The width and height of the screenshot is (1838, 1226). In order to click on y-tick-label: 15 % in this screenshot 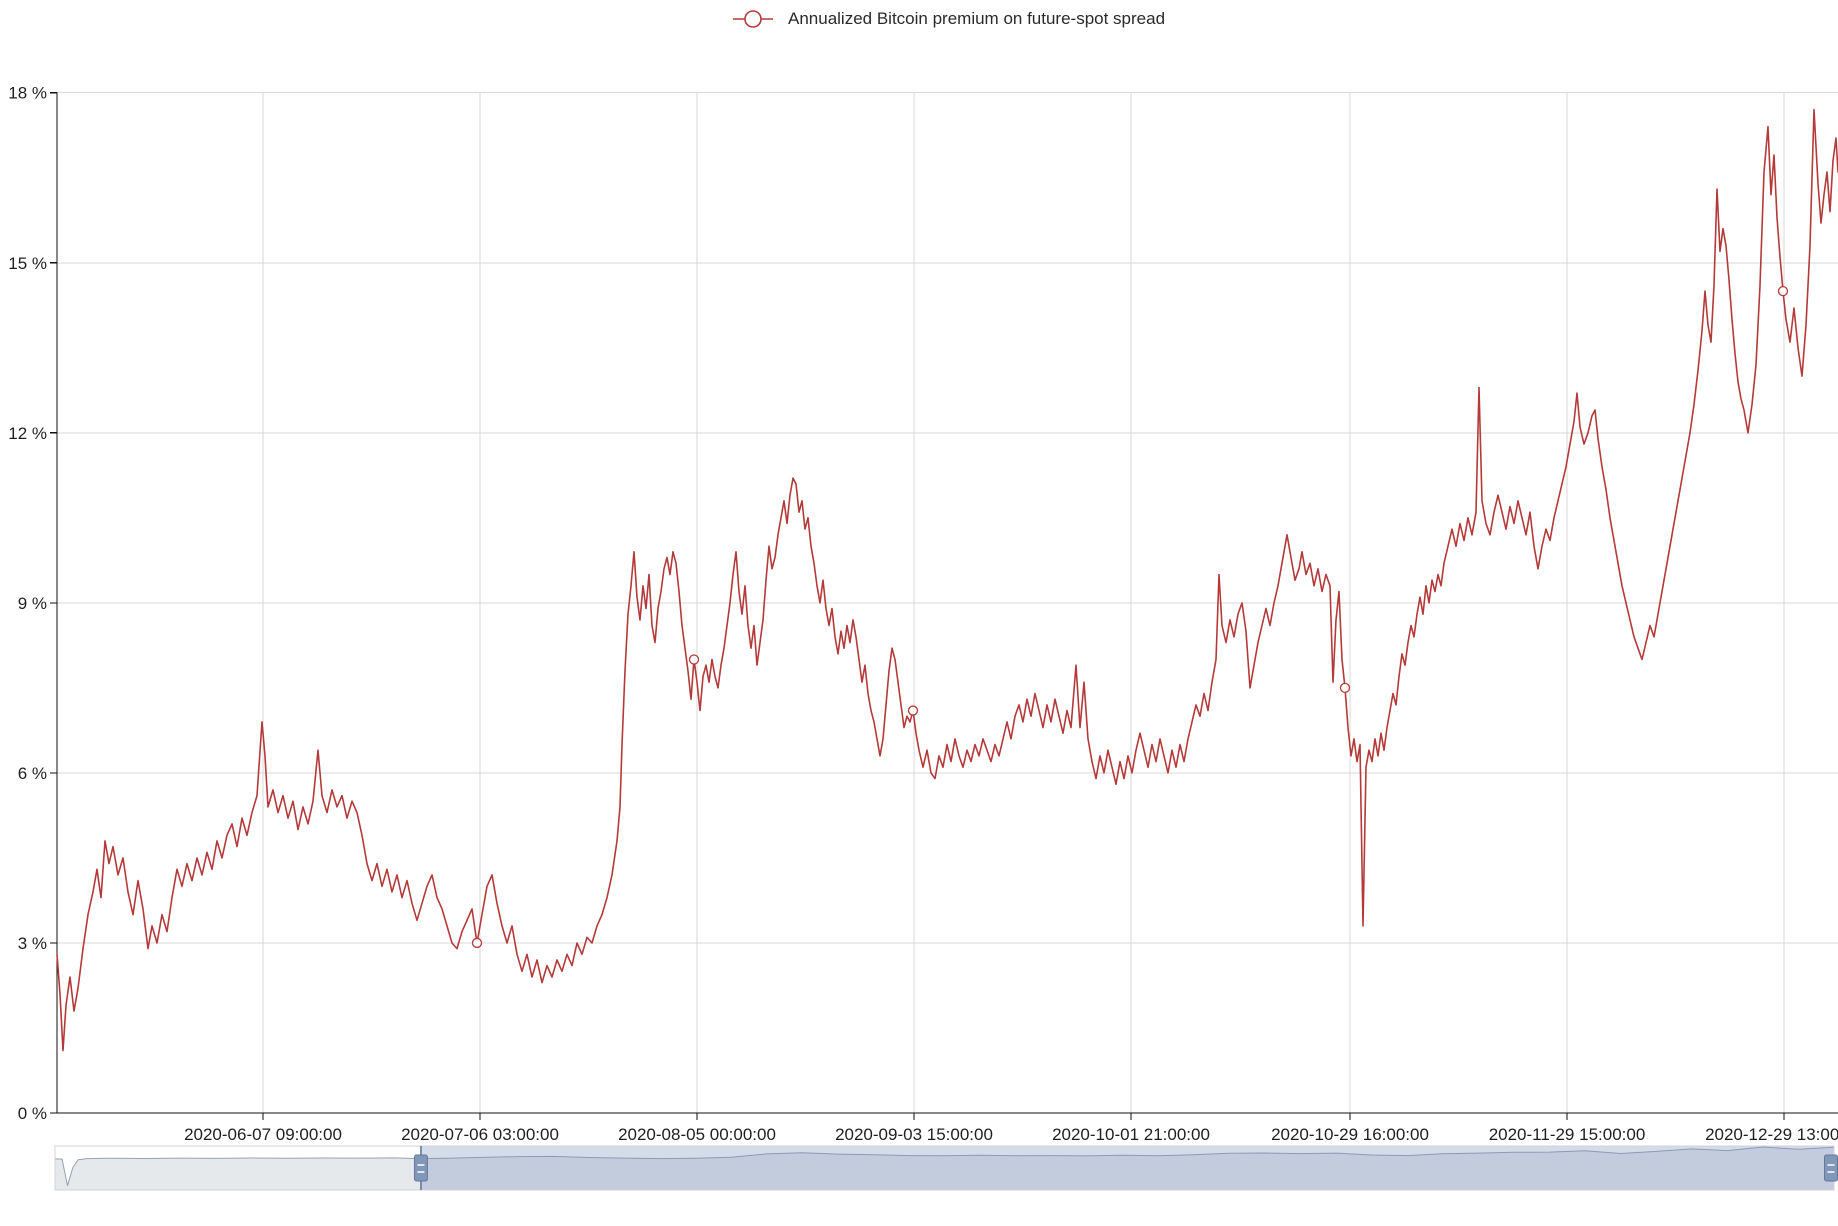, I will do `click(27, 263)`.